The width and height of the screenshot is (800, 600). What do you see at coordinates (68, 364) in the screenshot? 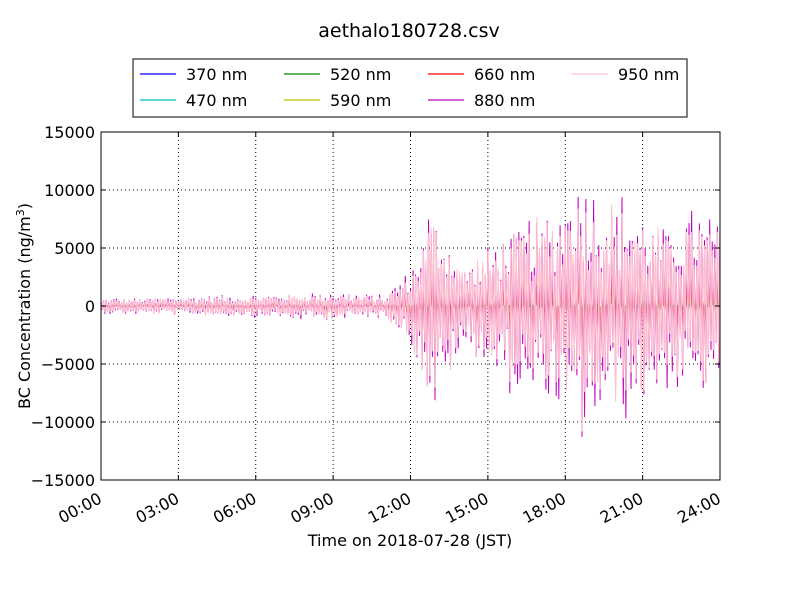
I see `y-tick-label: −5000` at bounding box center [68, 364].